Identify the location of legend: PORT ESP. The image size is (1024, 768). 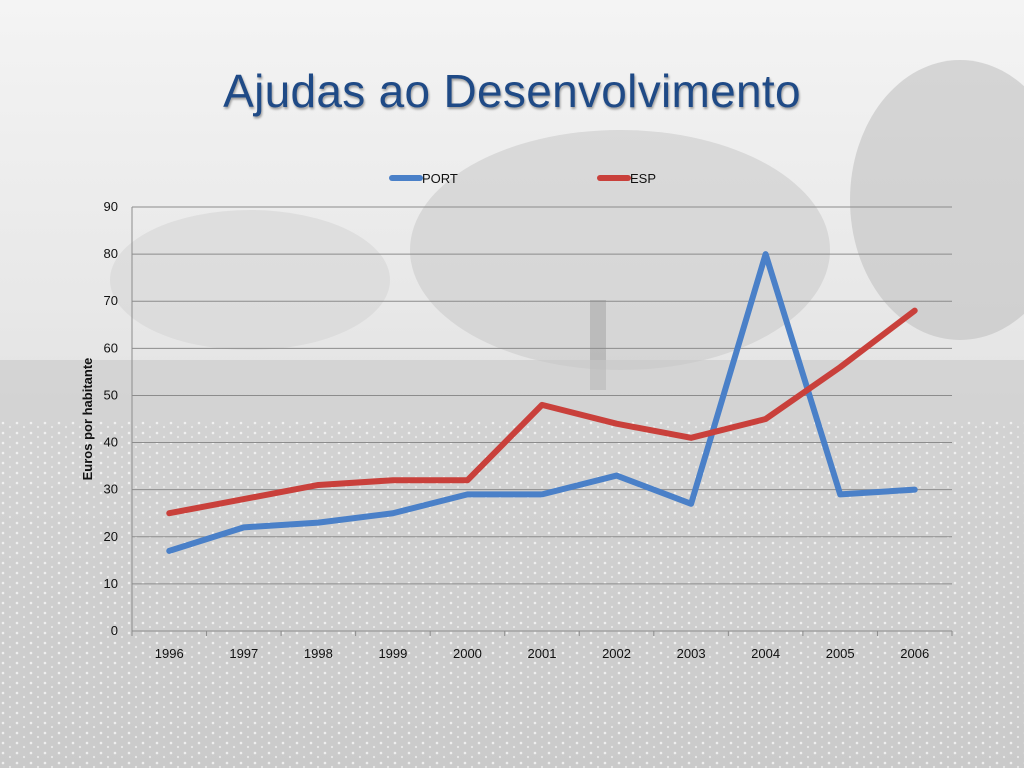
(522, 178).